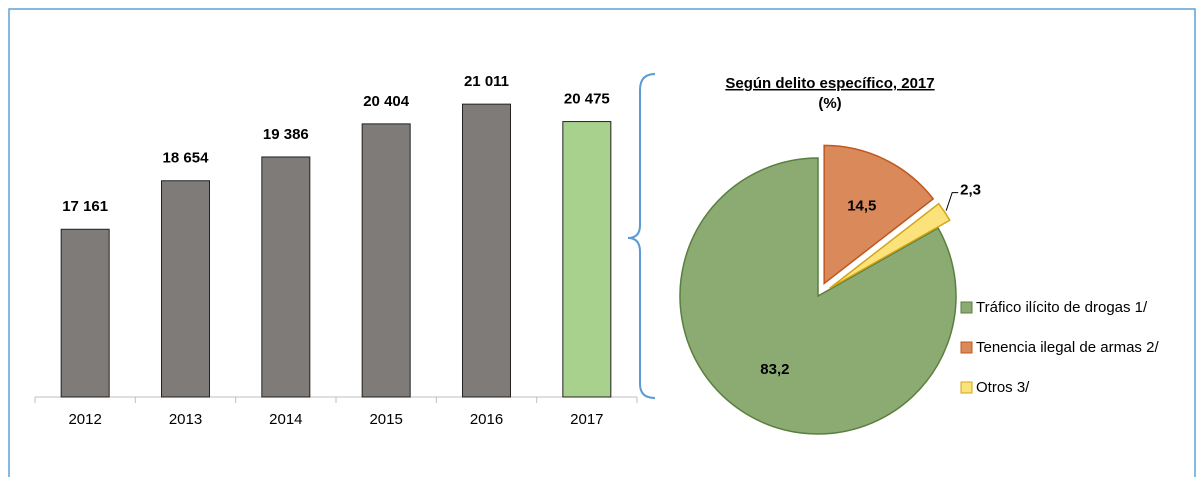 Image resolution: width=1202 pixels, height=477 pixels. What do you see at coordinates (285, 419) in the screenshot?
I see `x-tick-label: 2014` at bounding box center [285, 419].